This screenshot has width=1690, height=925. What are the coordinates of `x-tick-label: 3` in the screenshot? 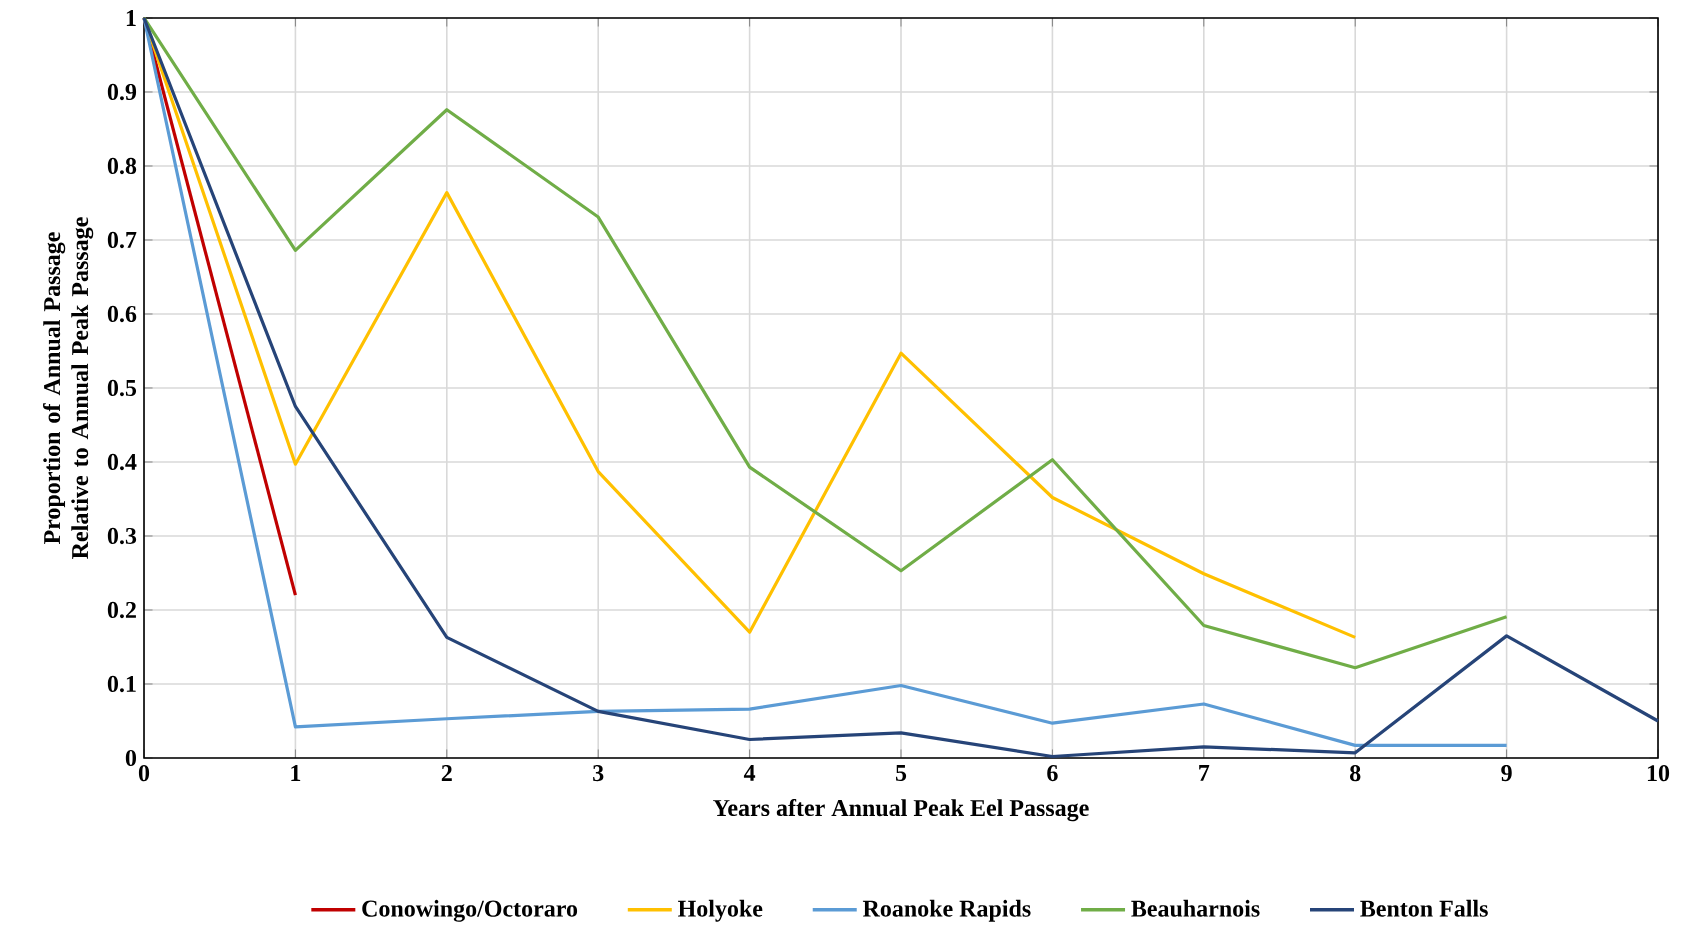 It's located at (598, 773).